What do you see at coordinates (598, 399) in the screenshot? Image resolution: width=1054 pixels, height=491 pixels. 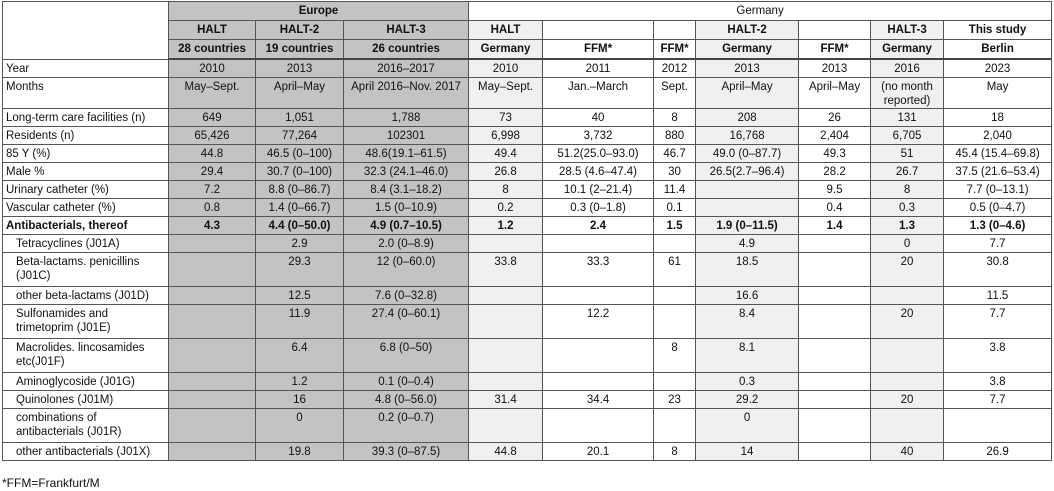 I see `table-cell: 34.4` at bounding box center [598, 399].